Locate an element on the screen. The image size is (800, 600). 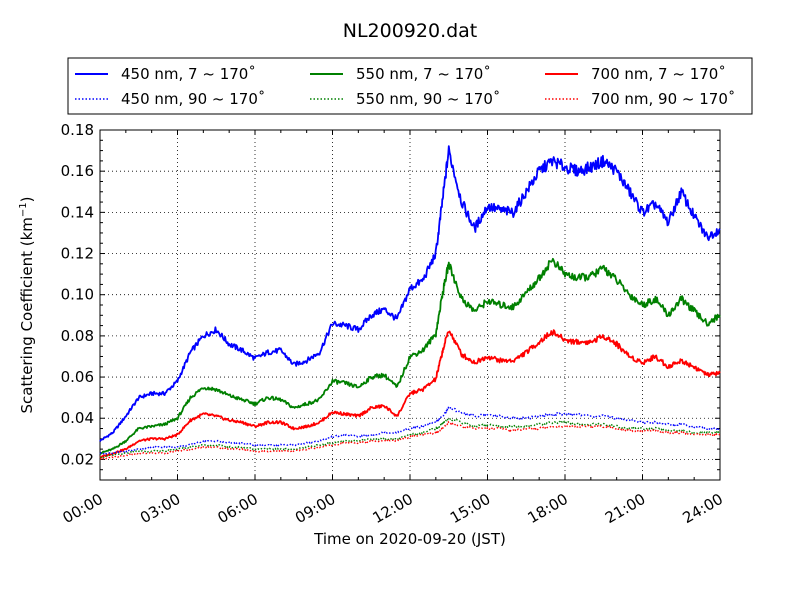
y-tick-labels: 0.02 0.04 0.06 0.08 0.10 0.12 0.14 0.16 0.18 is located at coordinates (77, 294).